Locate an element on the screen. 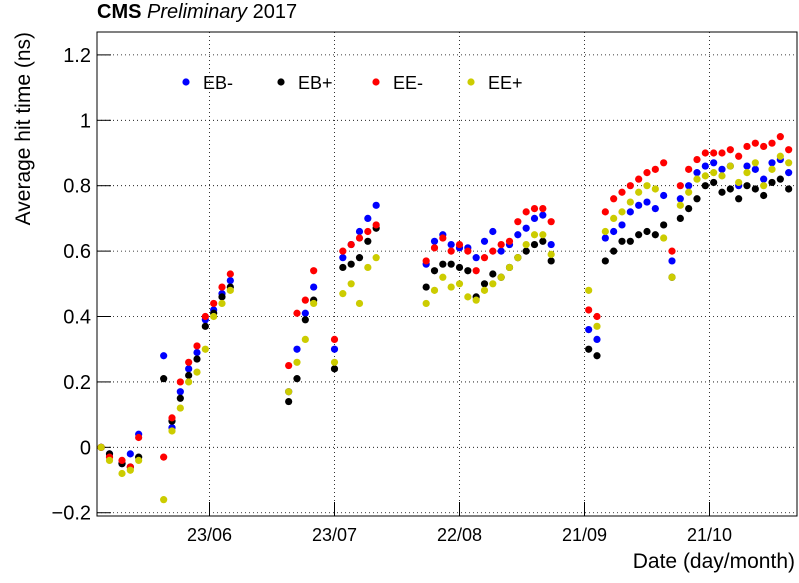  y-tick-label: 0 is located at coordinates (85, 448).